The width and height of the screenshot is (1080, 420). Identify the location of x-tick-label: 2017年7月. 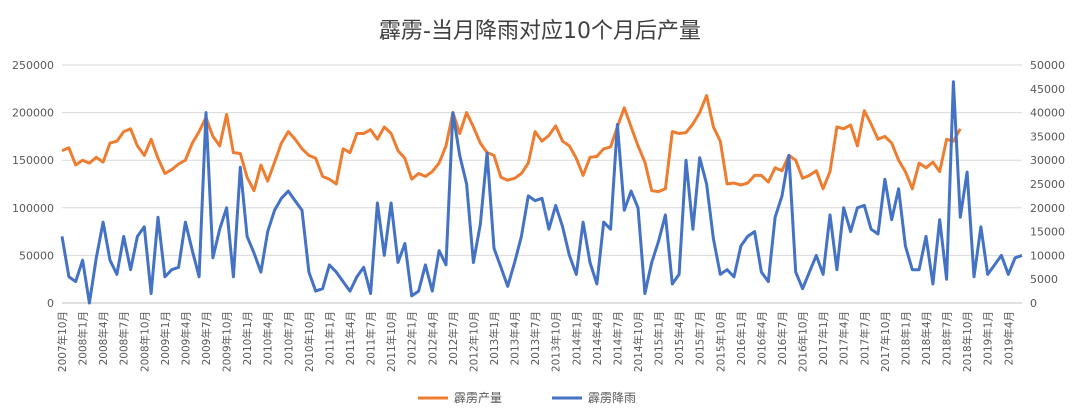
(864, 338).